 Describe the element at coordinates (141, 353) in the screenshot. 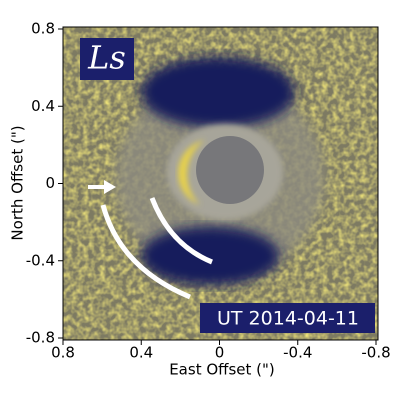

I see `x-tick-label: 0.4` at that location.